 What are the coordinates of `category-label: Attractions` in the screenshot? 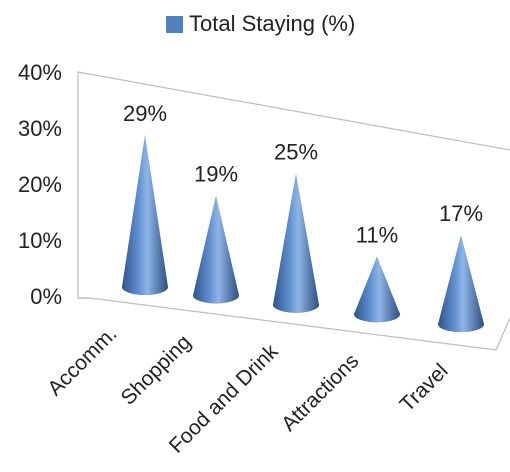 It's located at (320, 393).